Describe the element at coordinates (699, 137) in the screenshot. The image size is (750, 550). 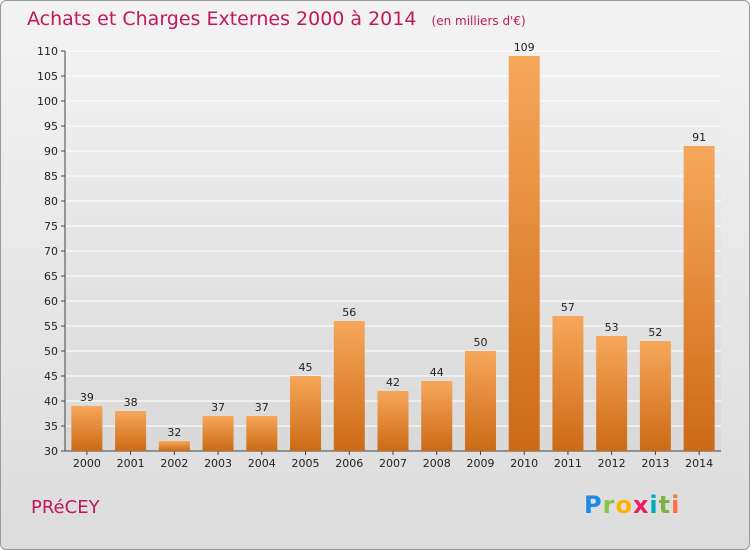
I see `data-label: 91` at that location.